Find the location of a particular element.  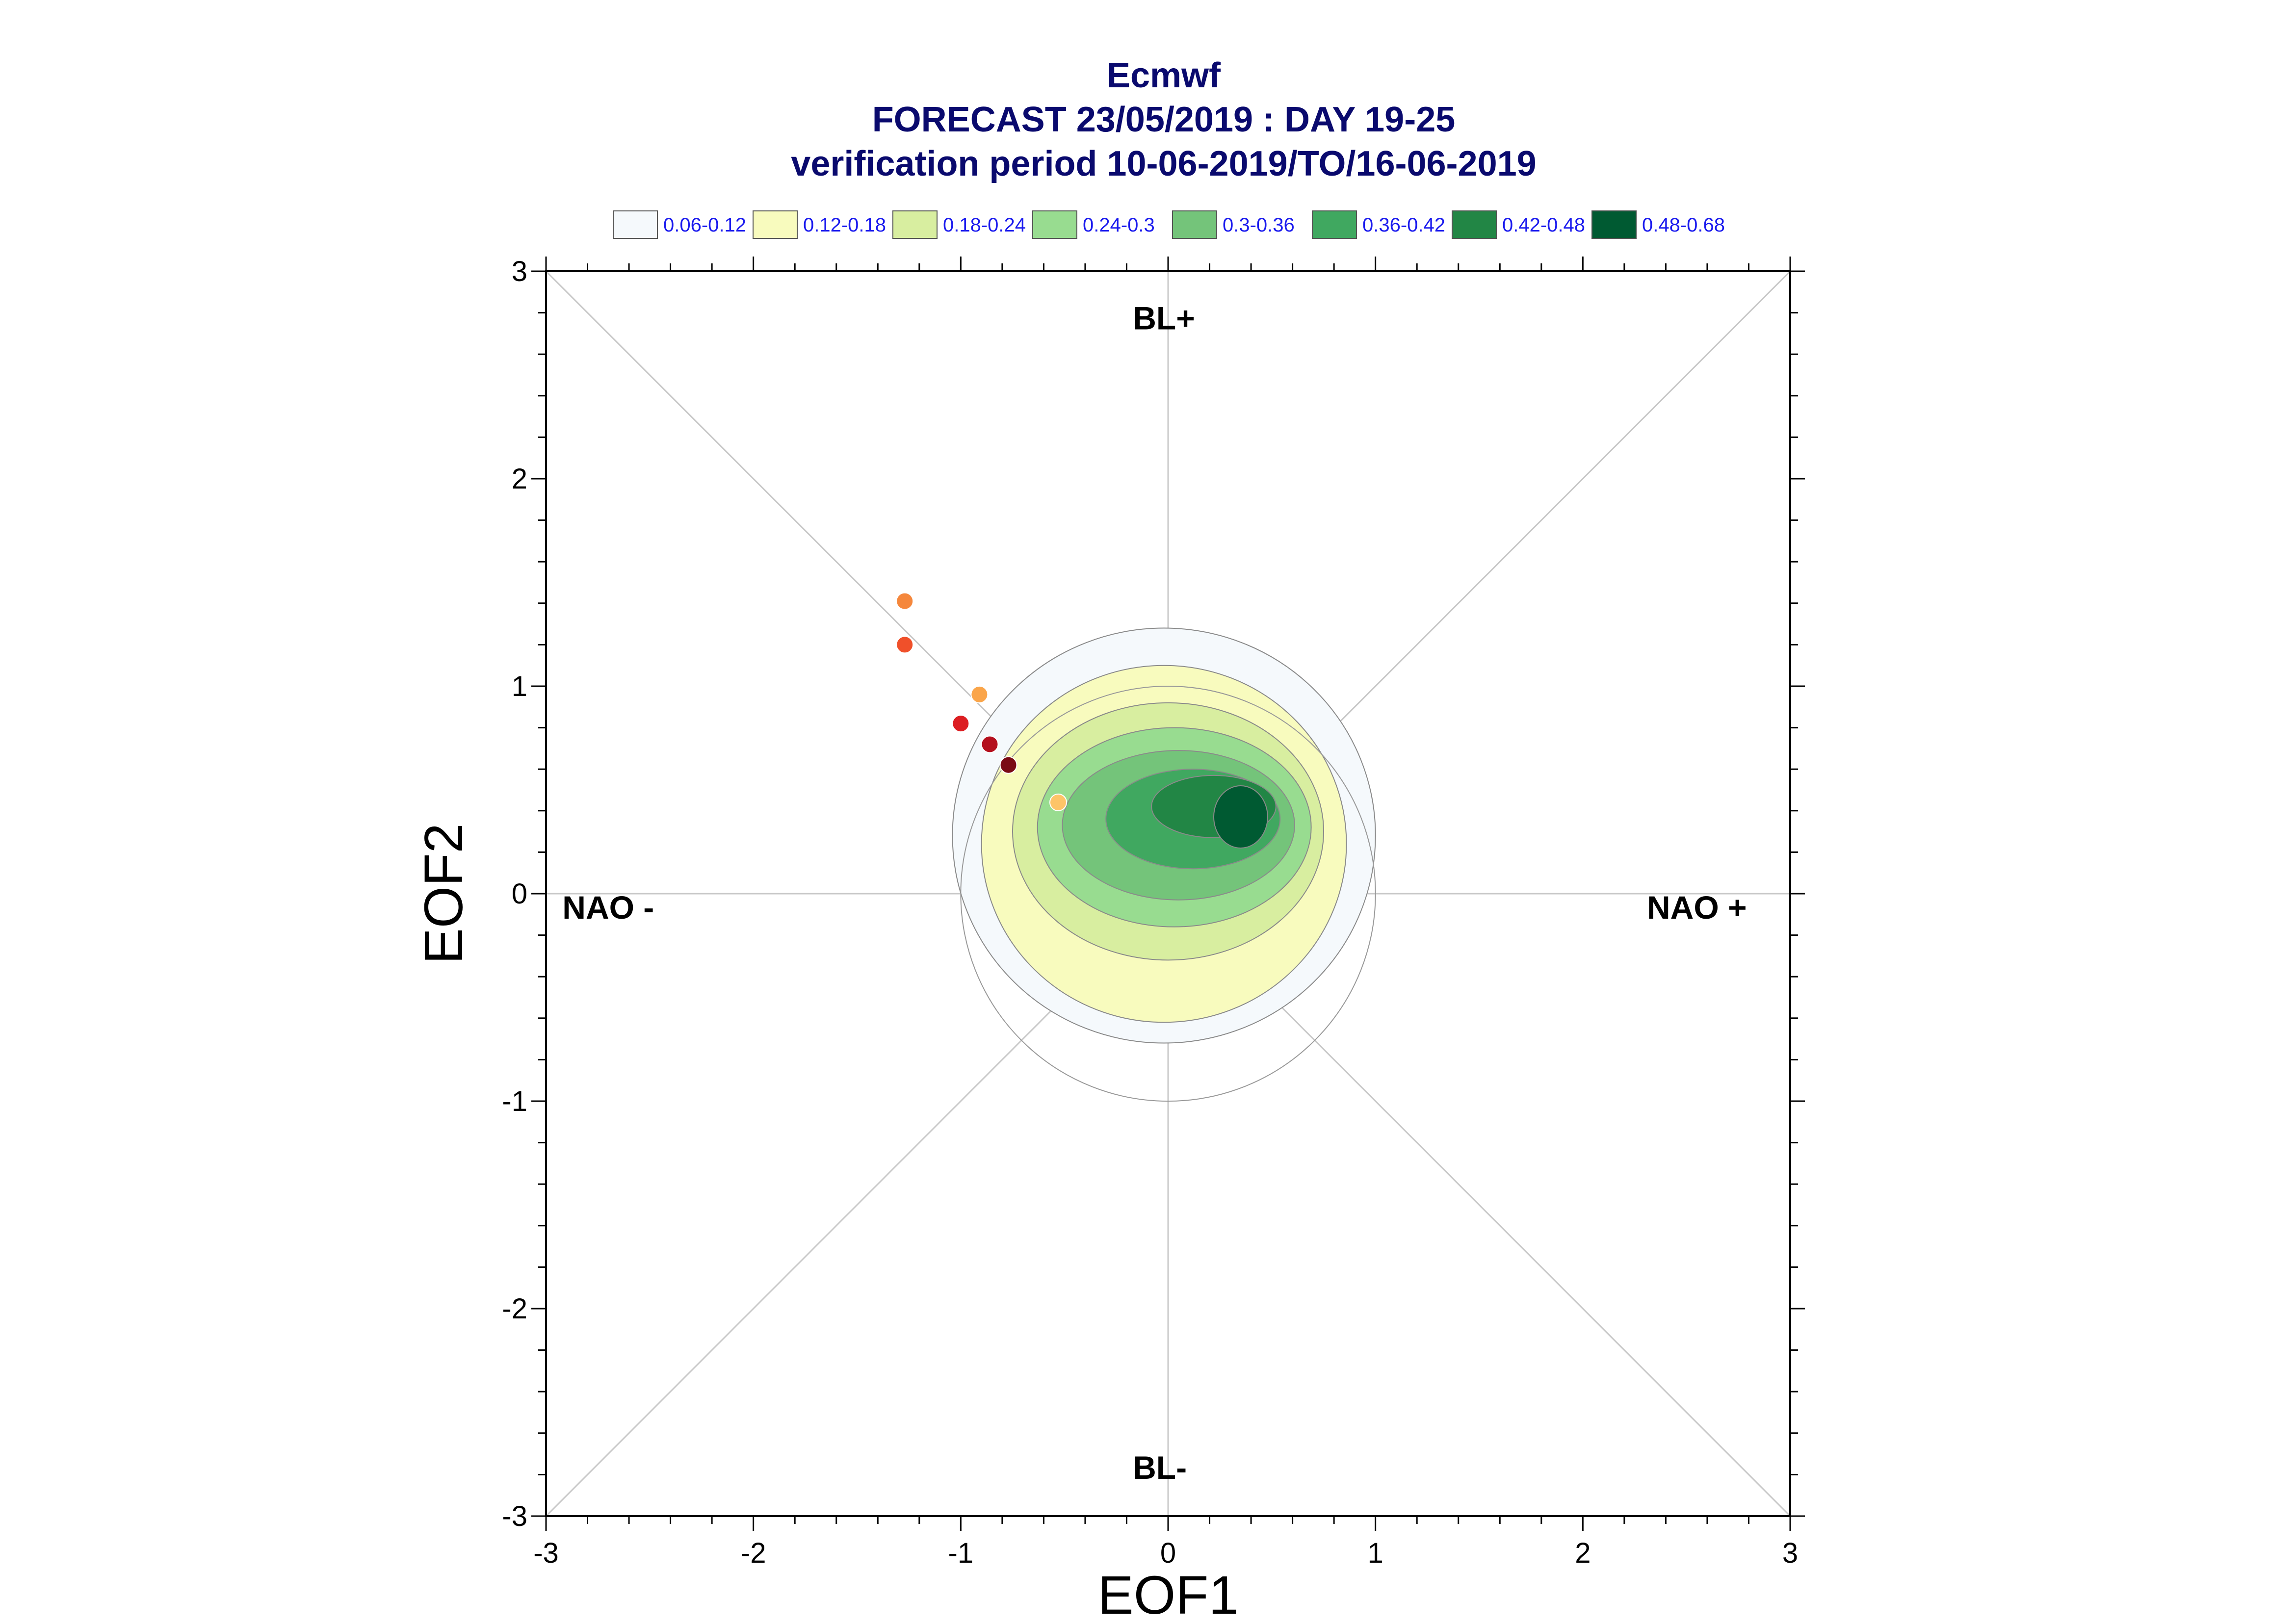

regime-label-left: NAO - is located at coordinates (608, 907).